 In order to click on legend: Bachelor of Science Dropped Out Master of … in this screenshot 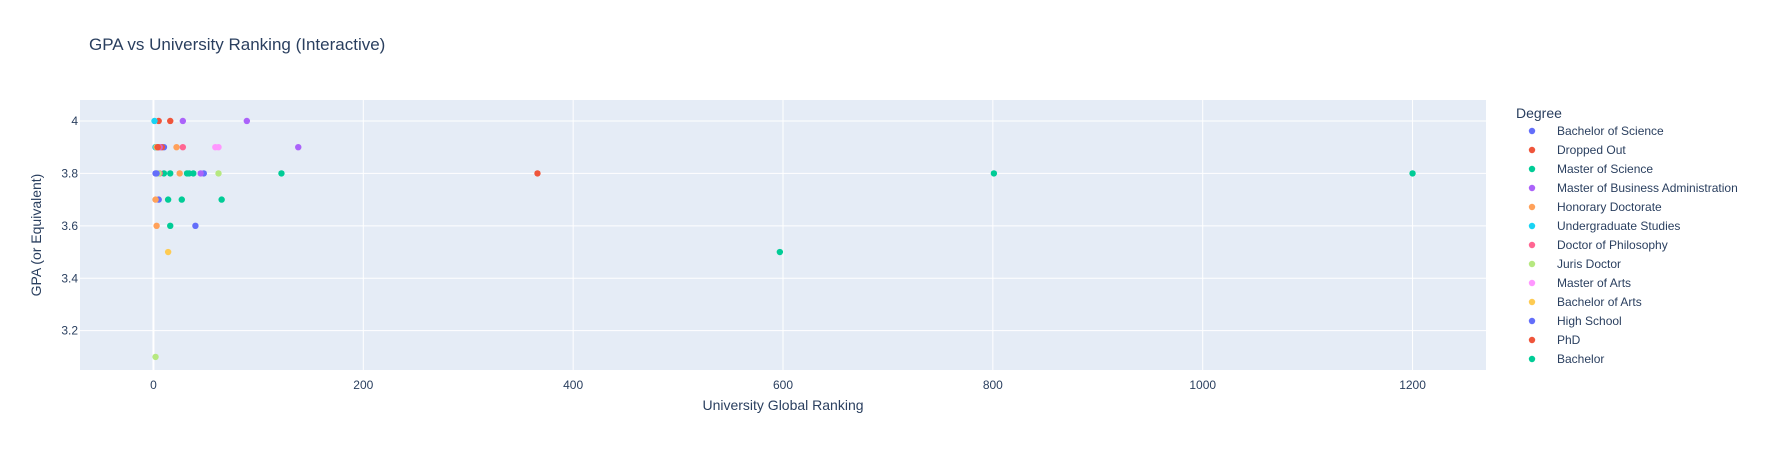, I will do `click(1633, 245)`.